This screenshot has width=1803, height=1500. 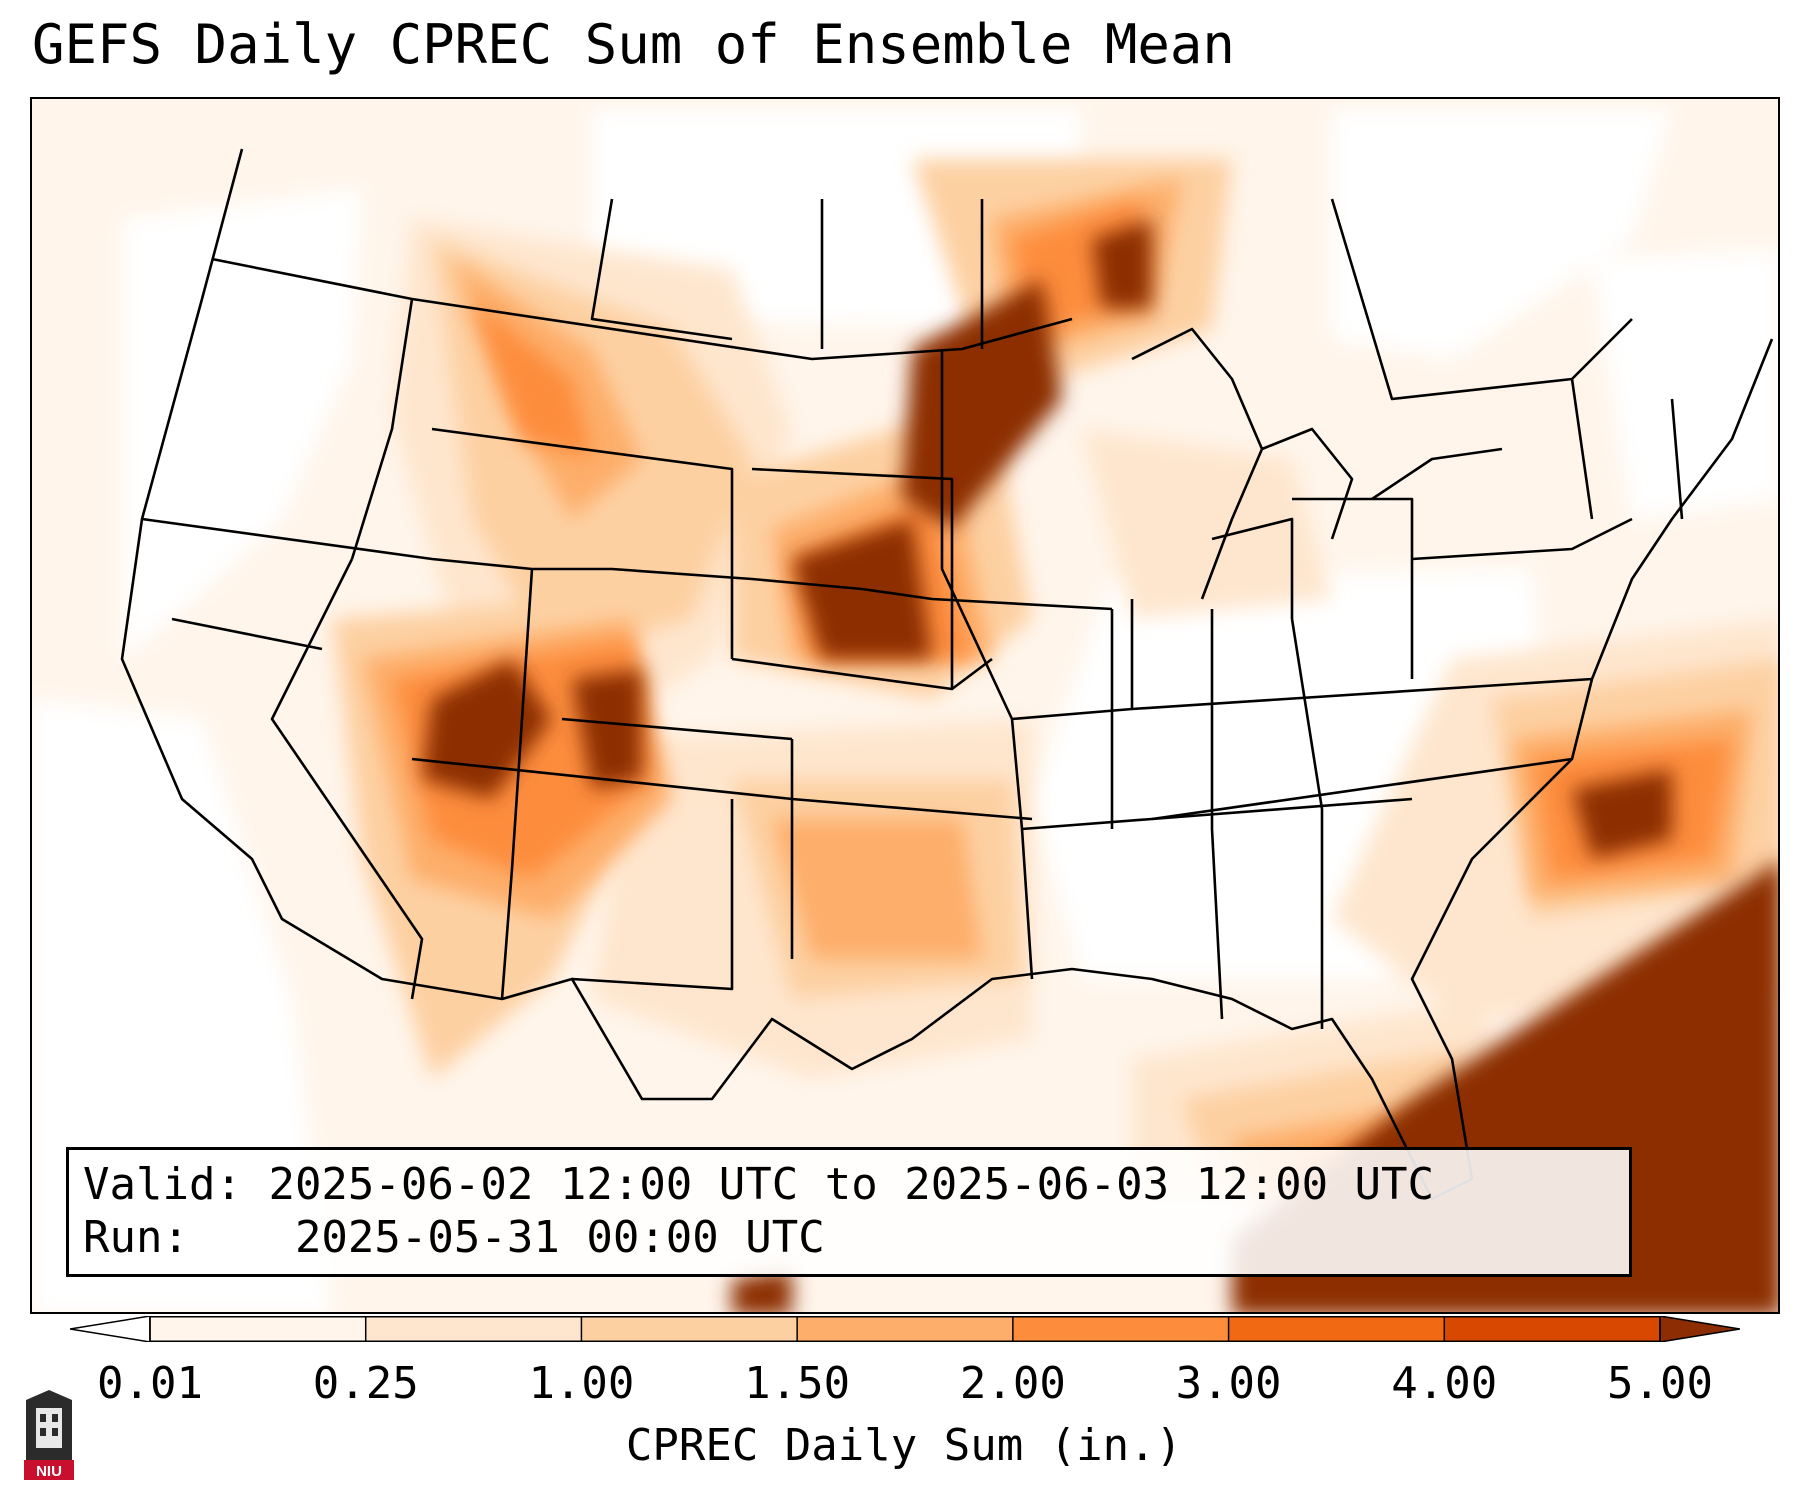 I want to click on colorbar-under-arrow, so click(x=110, y=1329).